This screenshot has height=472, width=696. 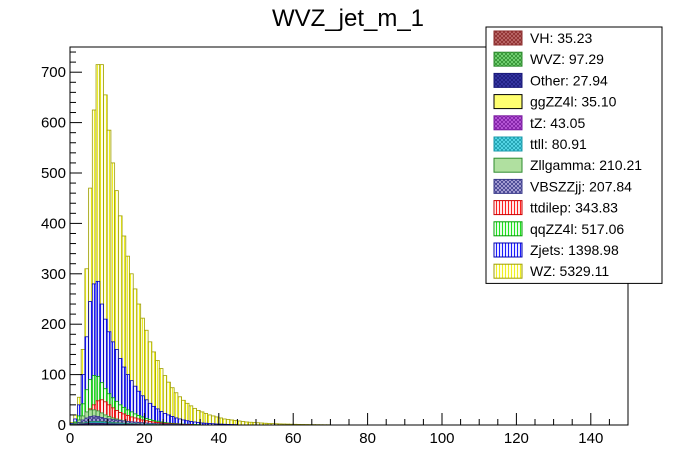 I want to click on legend-label: tZ: 43.05, so click(x=557, y=123).